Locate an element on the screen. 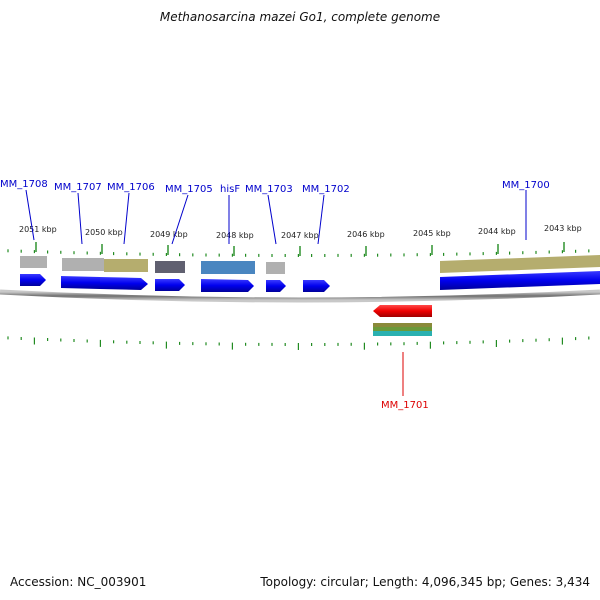  kbp-tick-label: 2051 kbp is located at coordinates (38, 229).